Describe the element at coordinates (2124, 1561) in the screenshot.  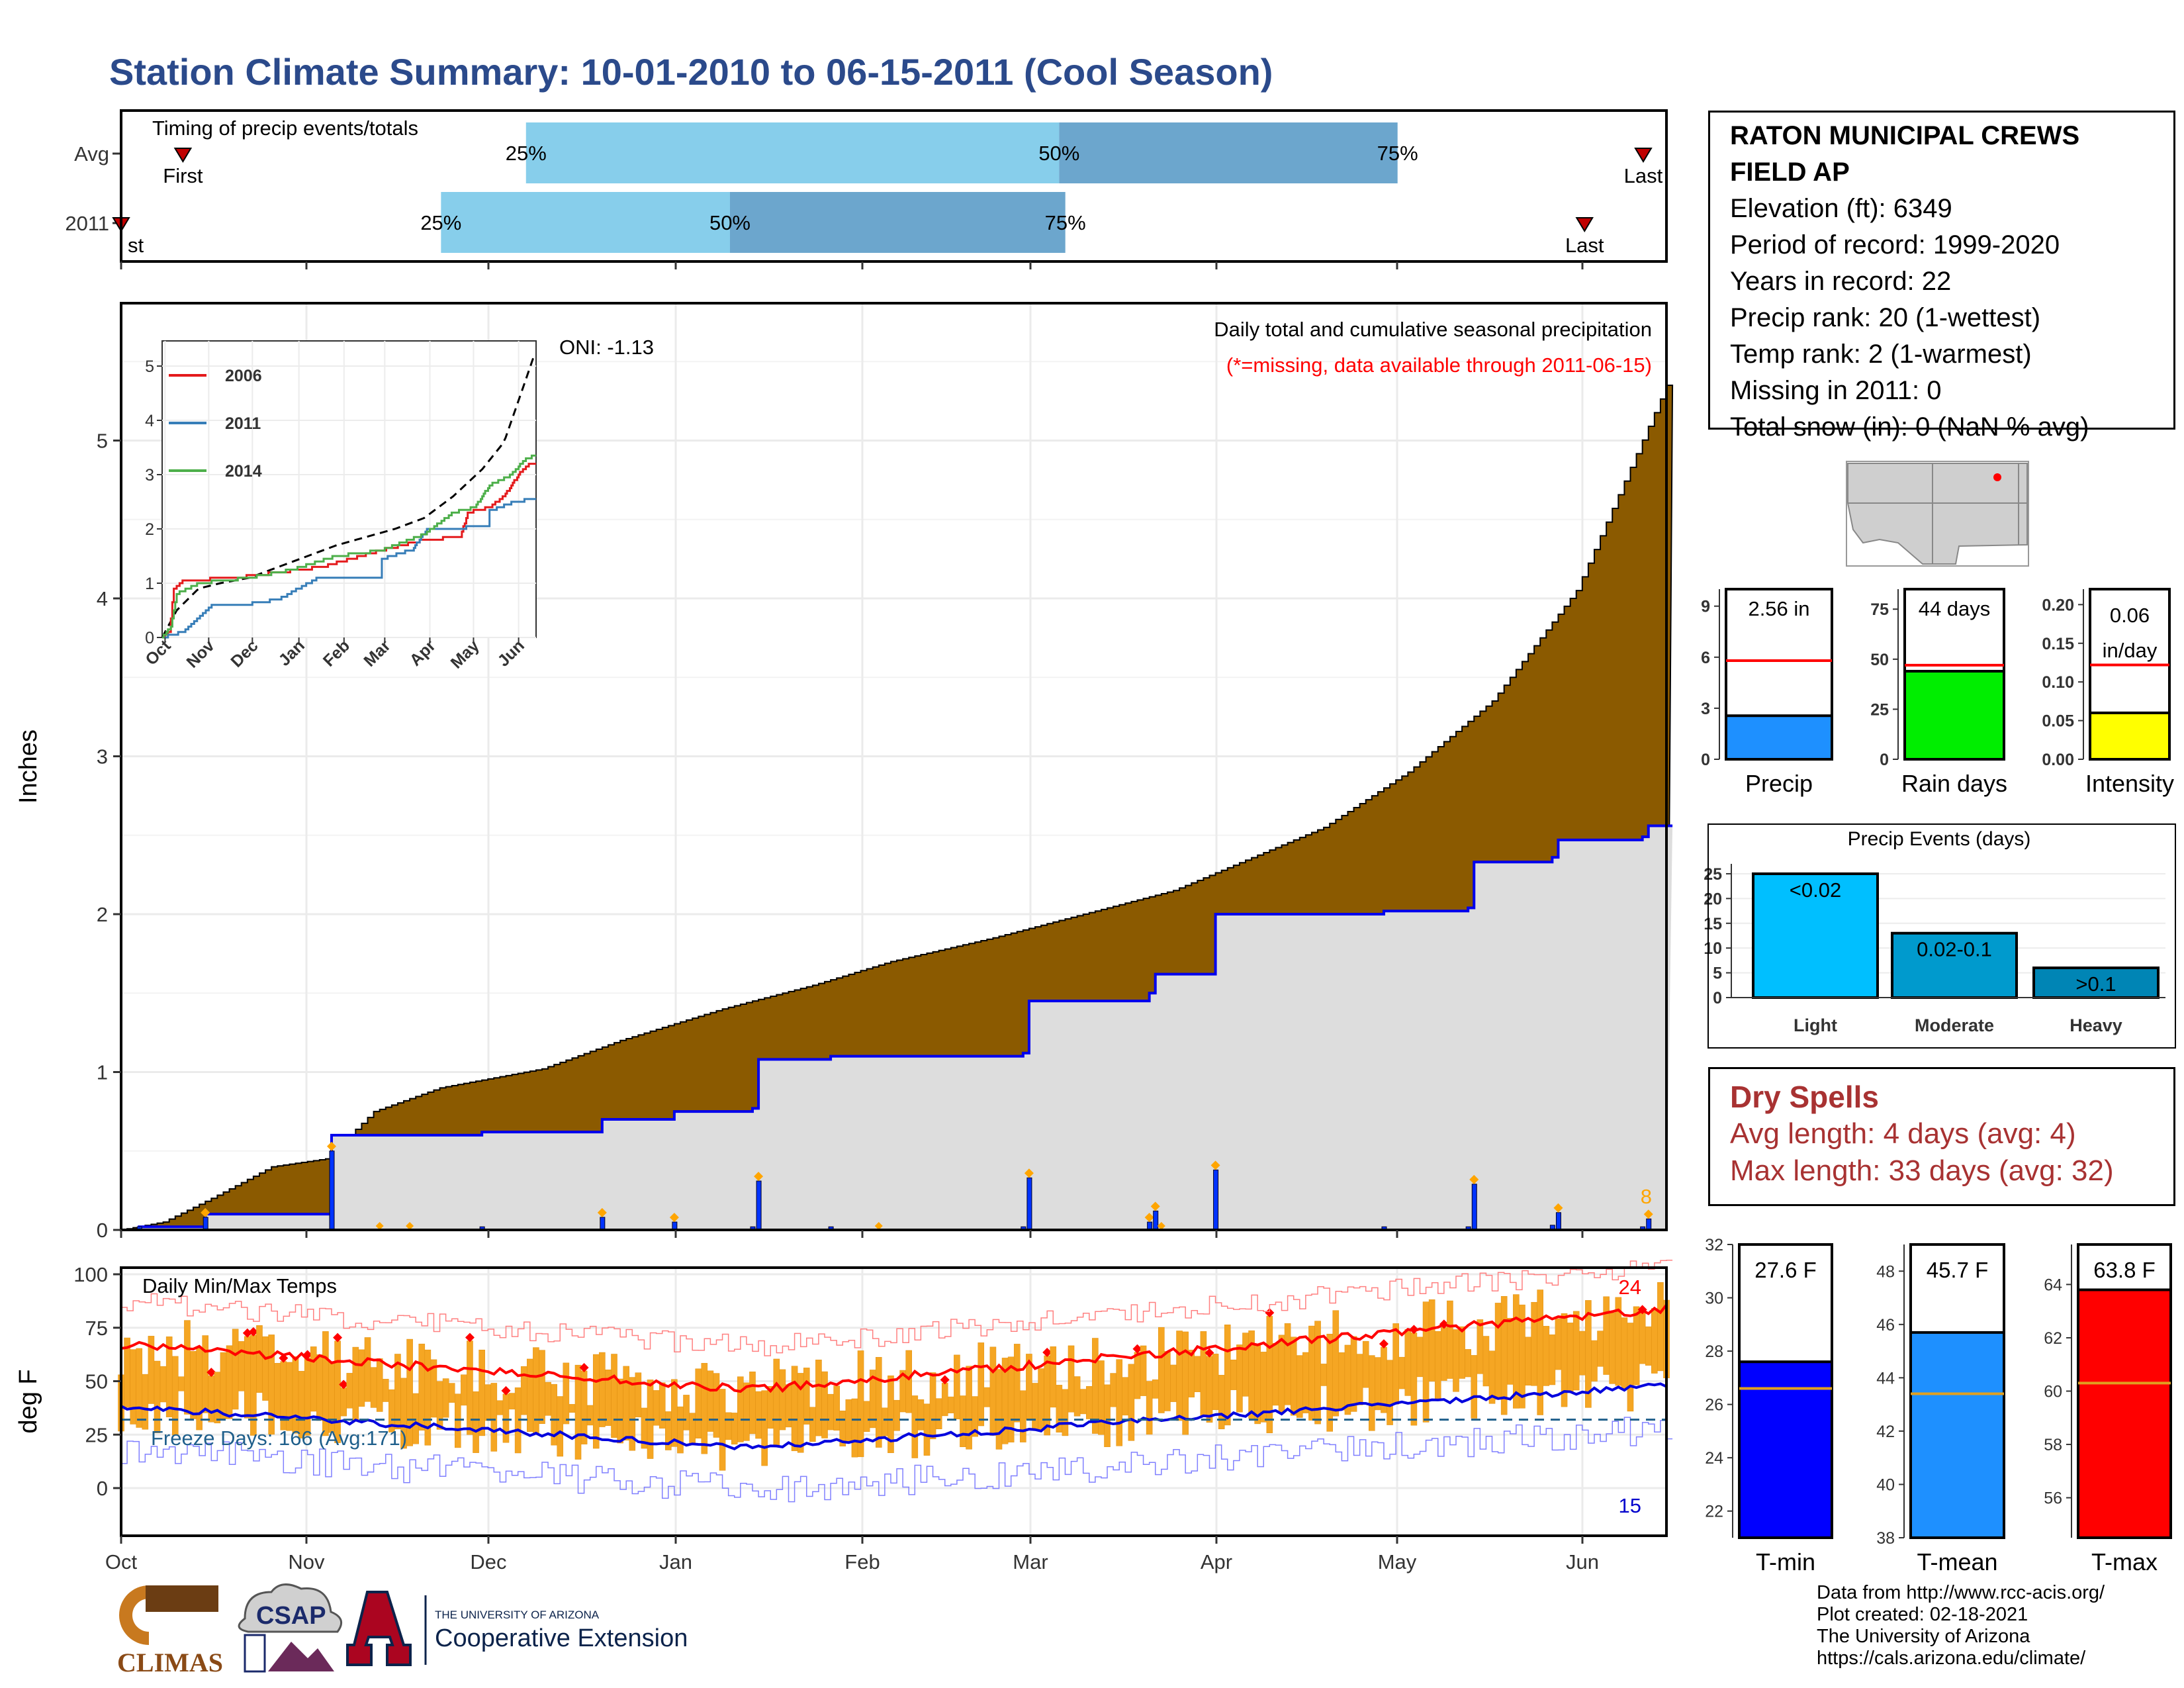
I see `temp-bar-name: T-max` at that location.